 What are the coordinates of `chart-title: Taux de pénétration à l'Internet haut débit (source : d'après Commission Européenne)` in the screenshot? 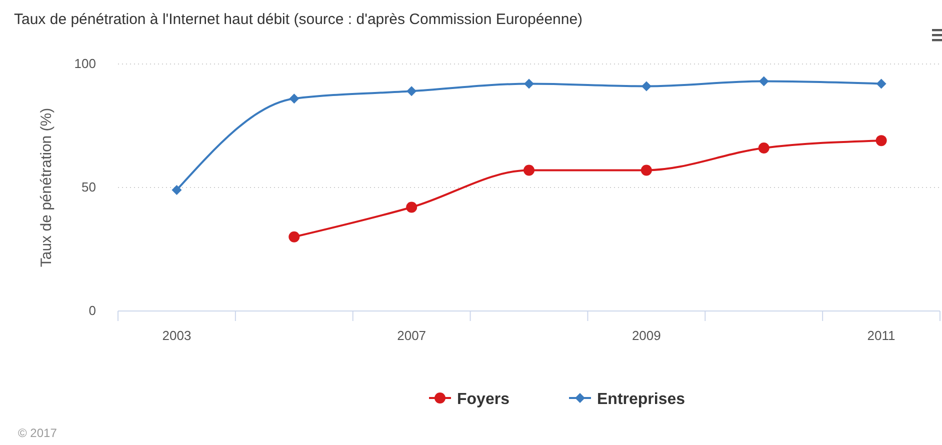 It's located at (298, 19).